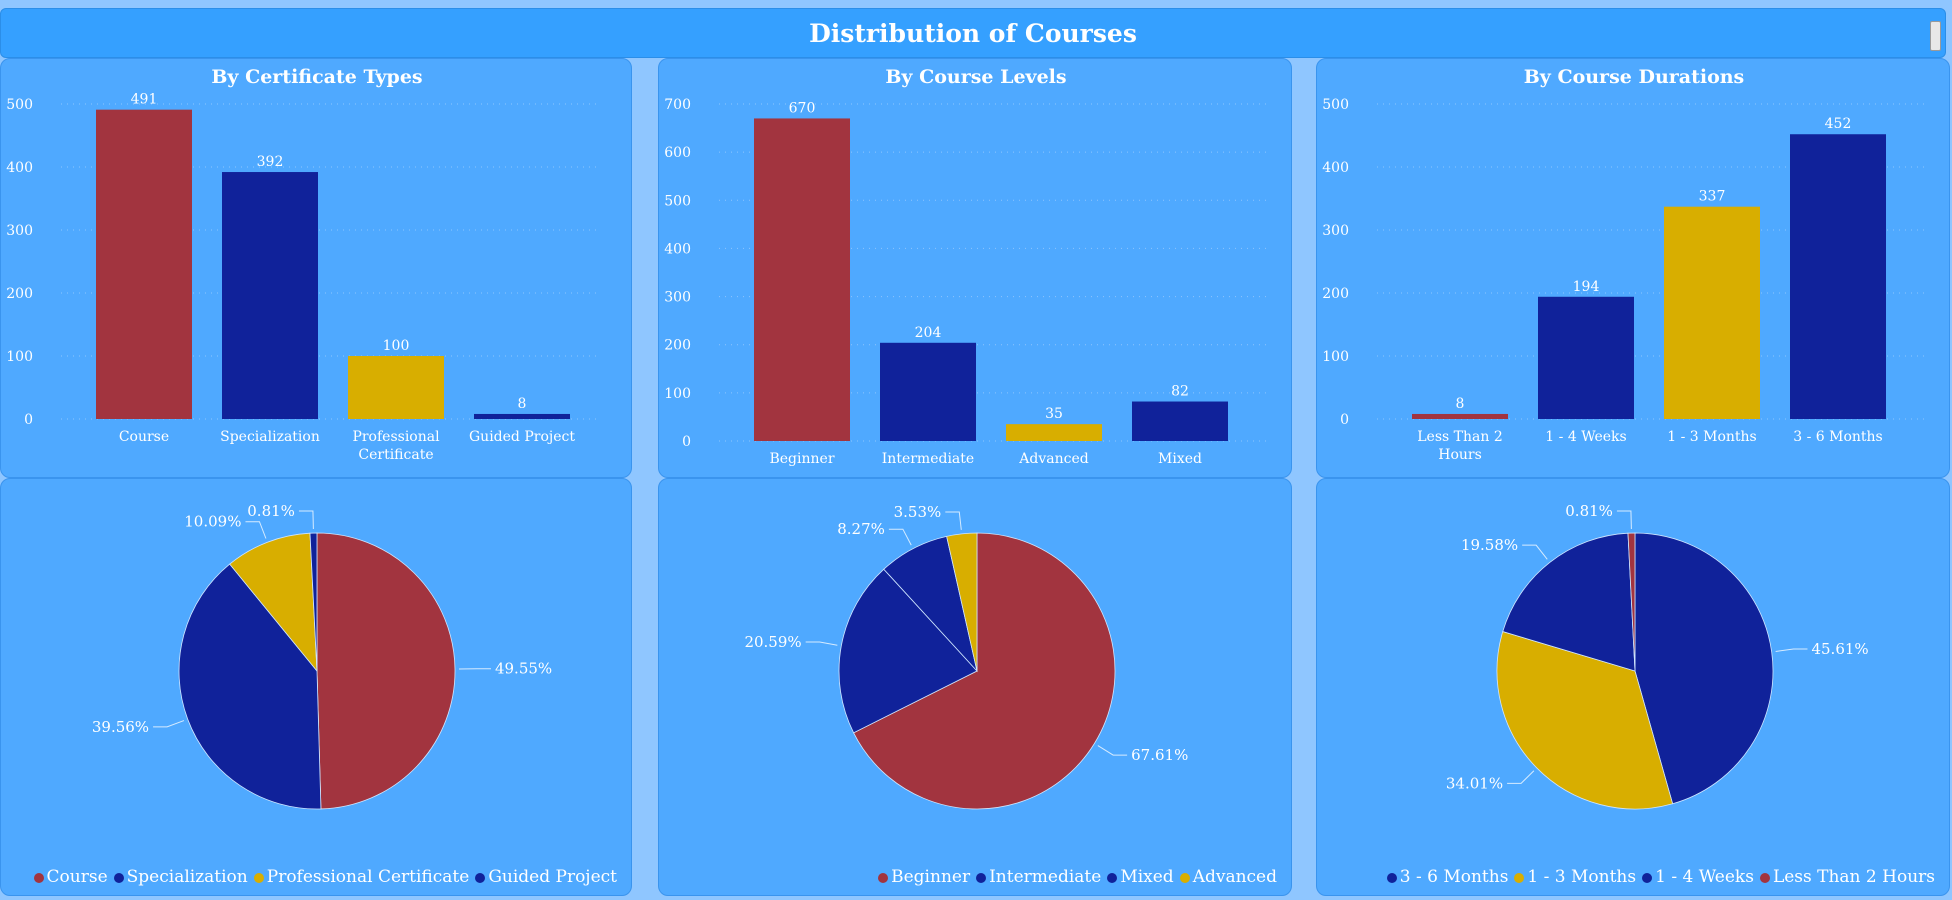 The width and height of the screenshot is (1952, 900). I want to click on legend-label: 1 - 3 Months, so click(1582, 877).